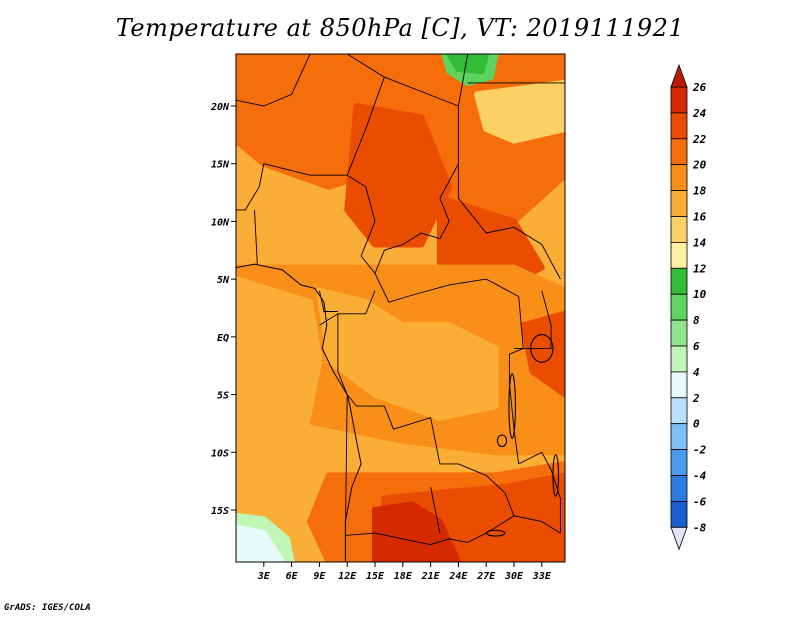 Image resolution: width=800 pixels, height=618 pixels. What do you see at coordinates (700, 242) in the screenshot?
I see `colorbar-label: 14` at bounding box center [700, 242].